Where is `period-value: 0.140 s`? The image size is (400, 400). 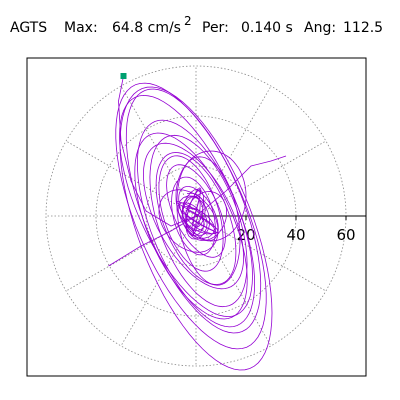
period-value: 0.140 s is located at coordinates (267, 28).